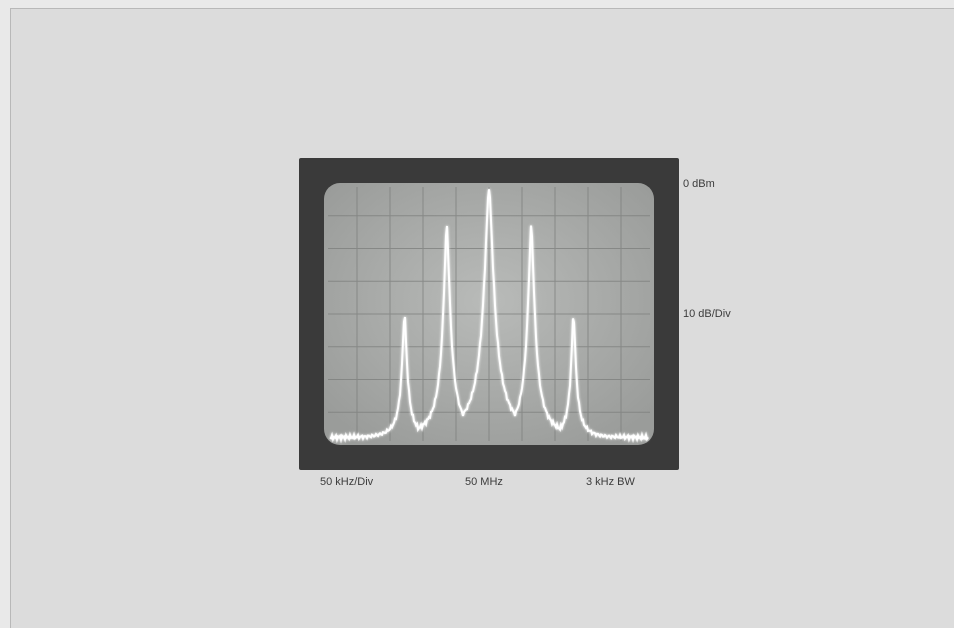  I want to click on center-frequency-label: 50 MHz, so click(484, 482).